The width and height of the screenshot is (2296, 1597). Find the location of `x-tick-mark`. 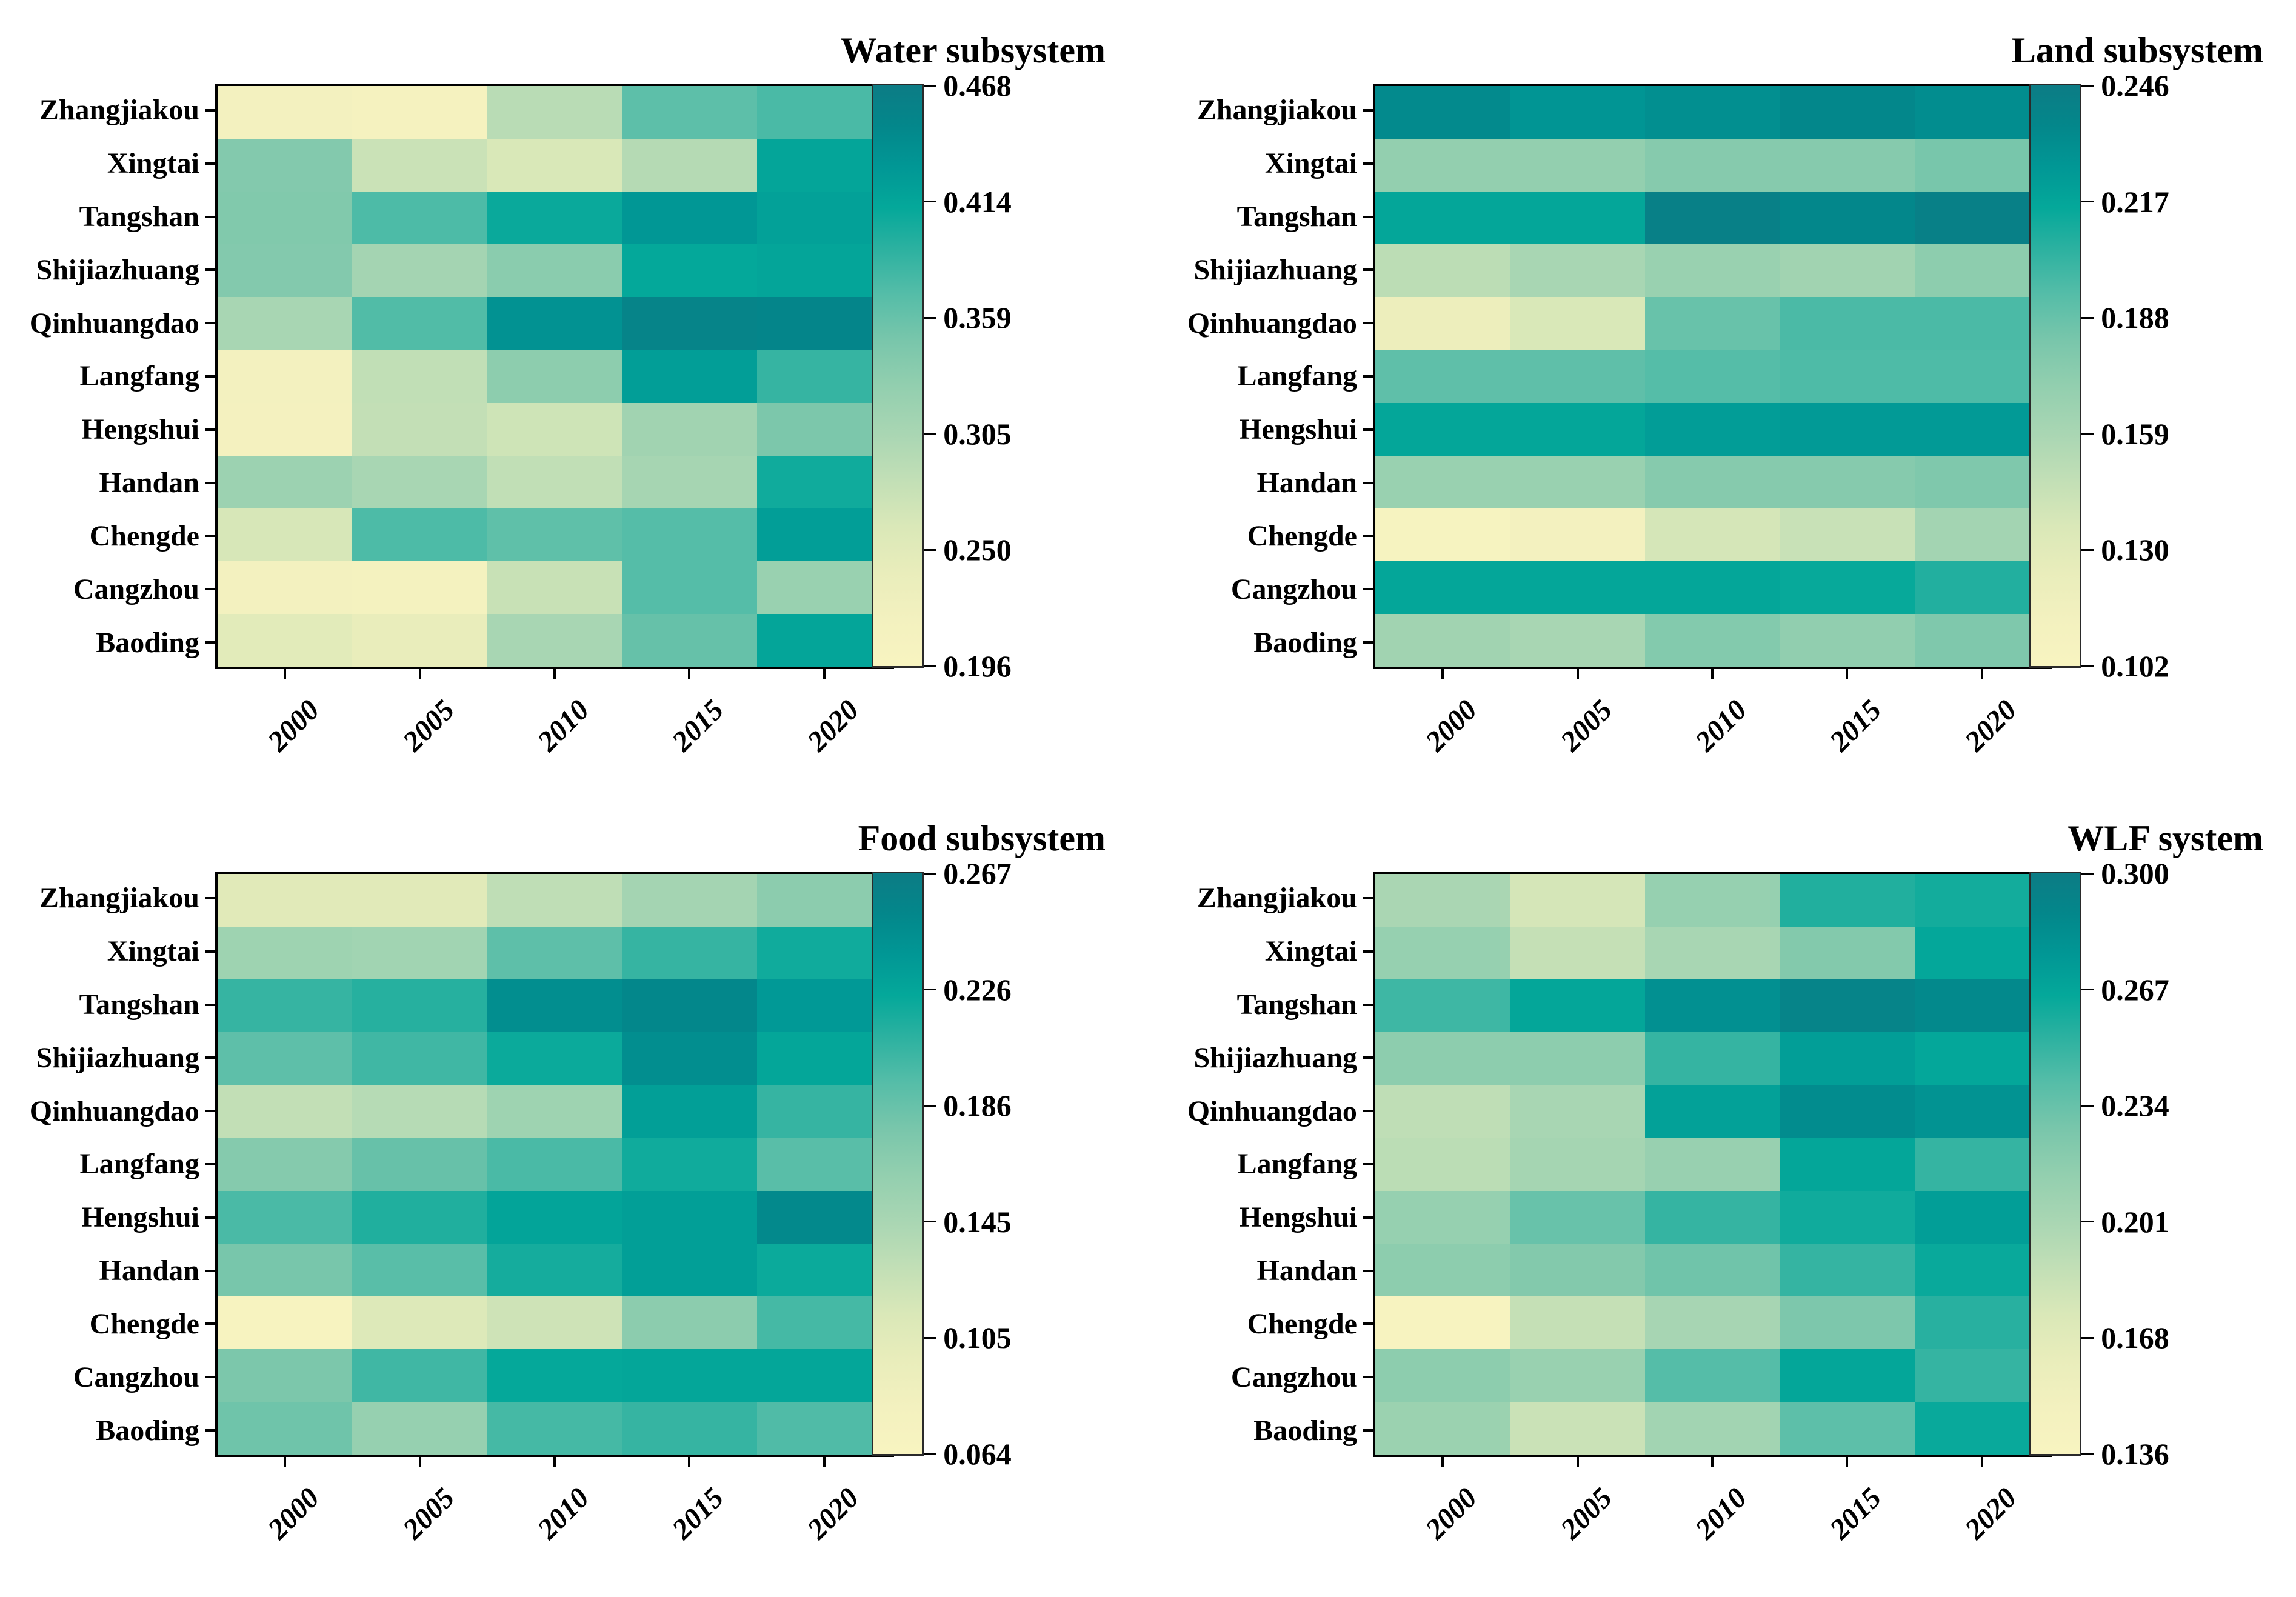

x-tick-mark is located at coordinates (1442, 674).